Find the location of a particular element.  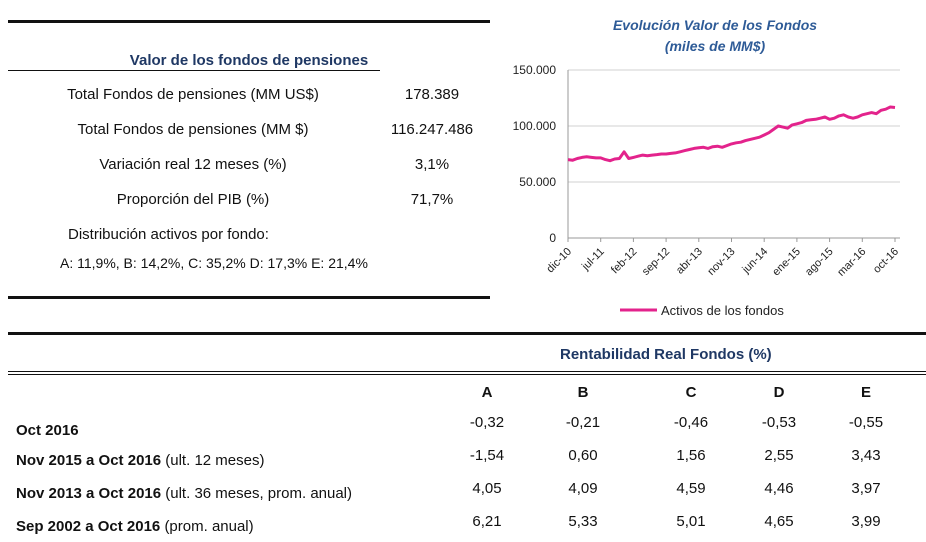

cell: 3,43 is located at coordinates (866, 455).